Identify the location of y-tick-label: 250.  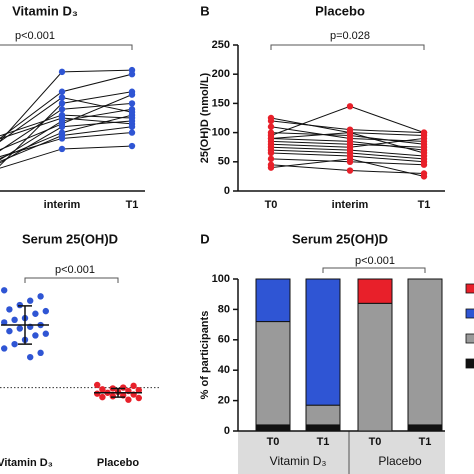
(221, 45).